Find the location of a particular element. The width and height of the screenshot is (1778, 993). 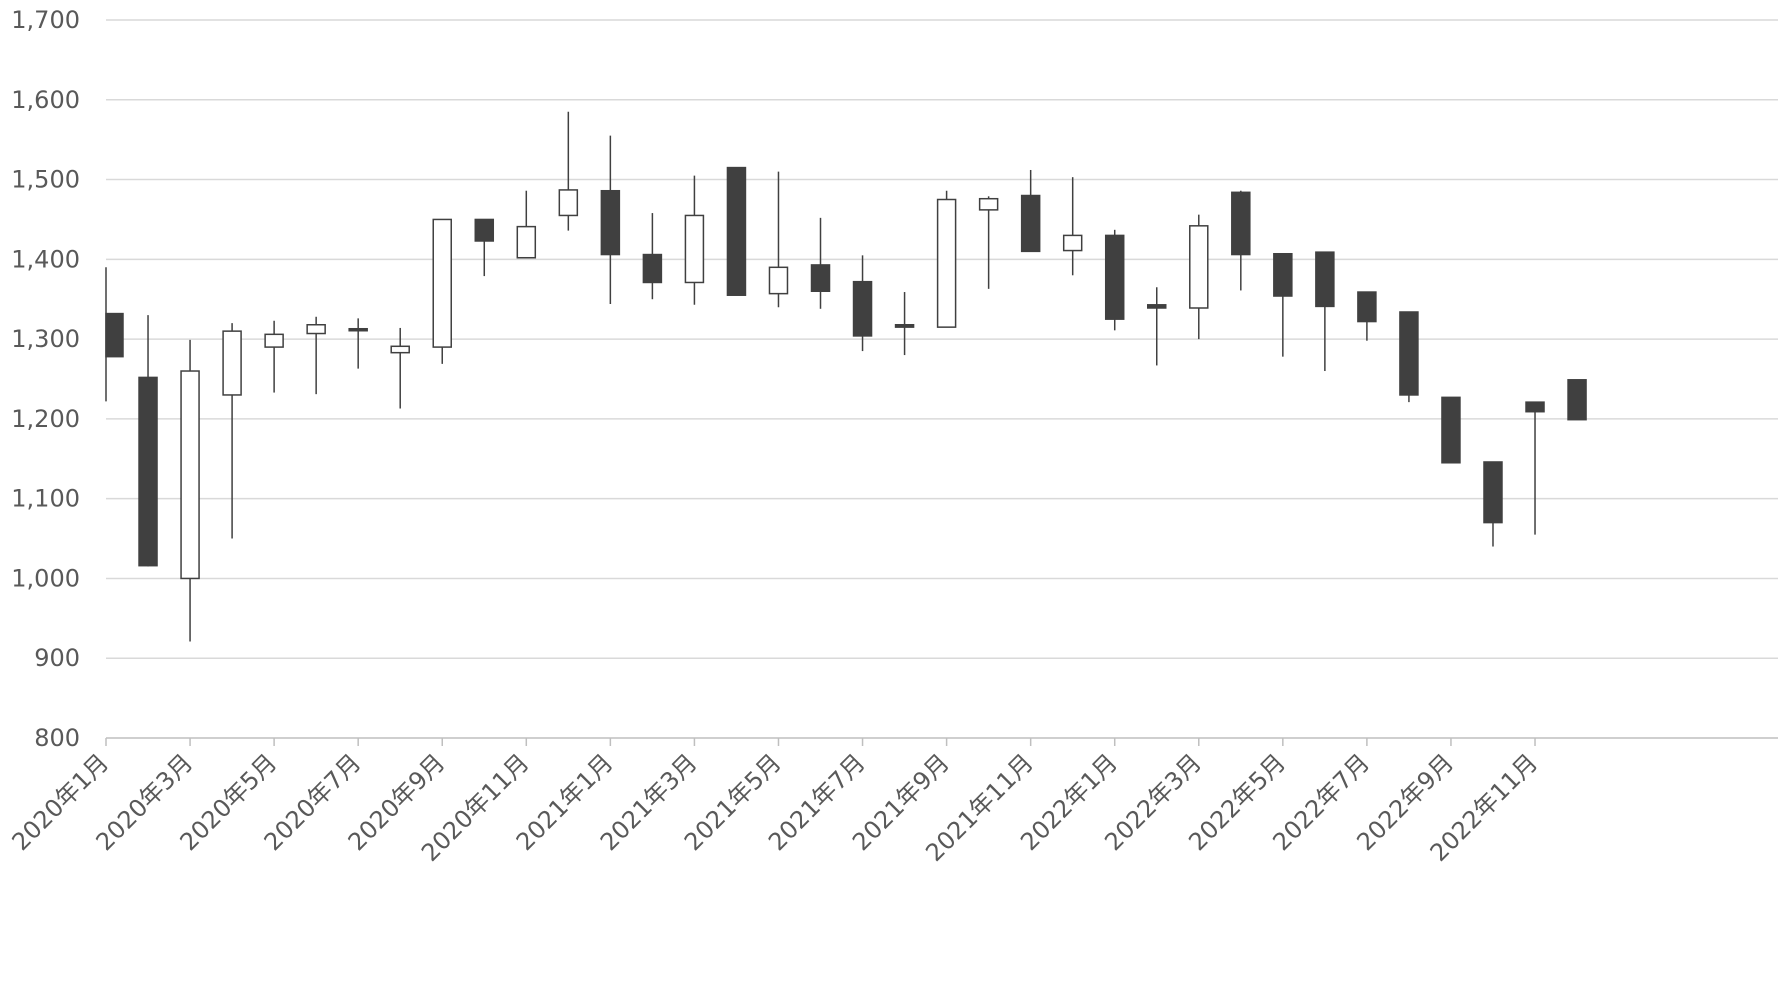

y-tick-label: 1,300 is located at coordinates (45, 339).